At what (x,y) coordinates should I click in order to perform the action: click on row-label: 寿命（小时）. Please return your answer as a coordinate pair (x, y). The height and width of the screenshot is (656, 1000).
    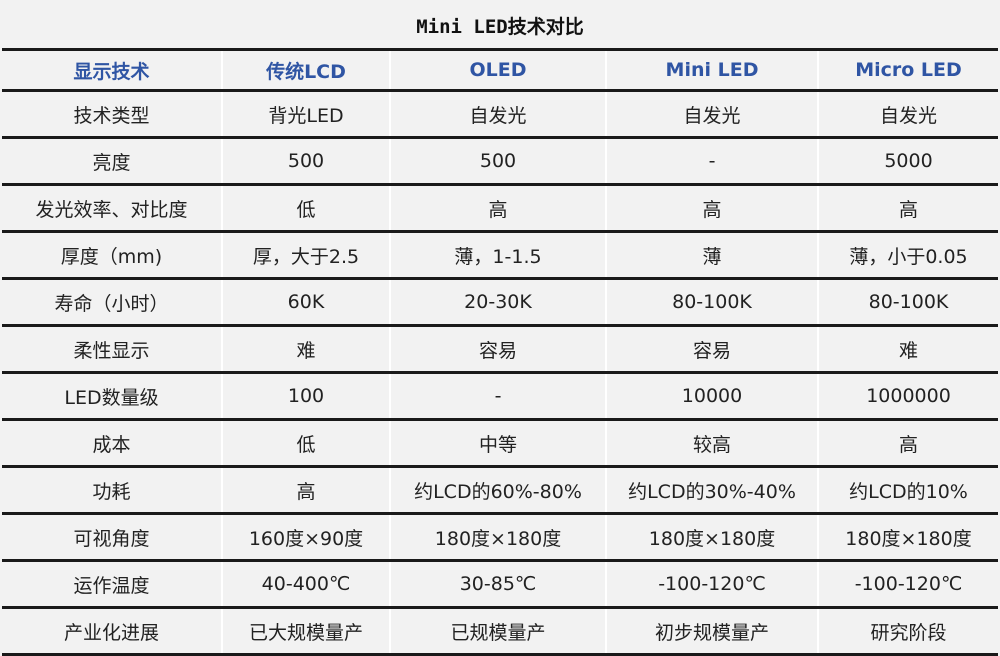
    Looking at the image, I should click on (112, 302).